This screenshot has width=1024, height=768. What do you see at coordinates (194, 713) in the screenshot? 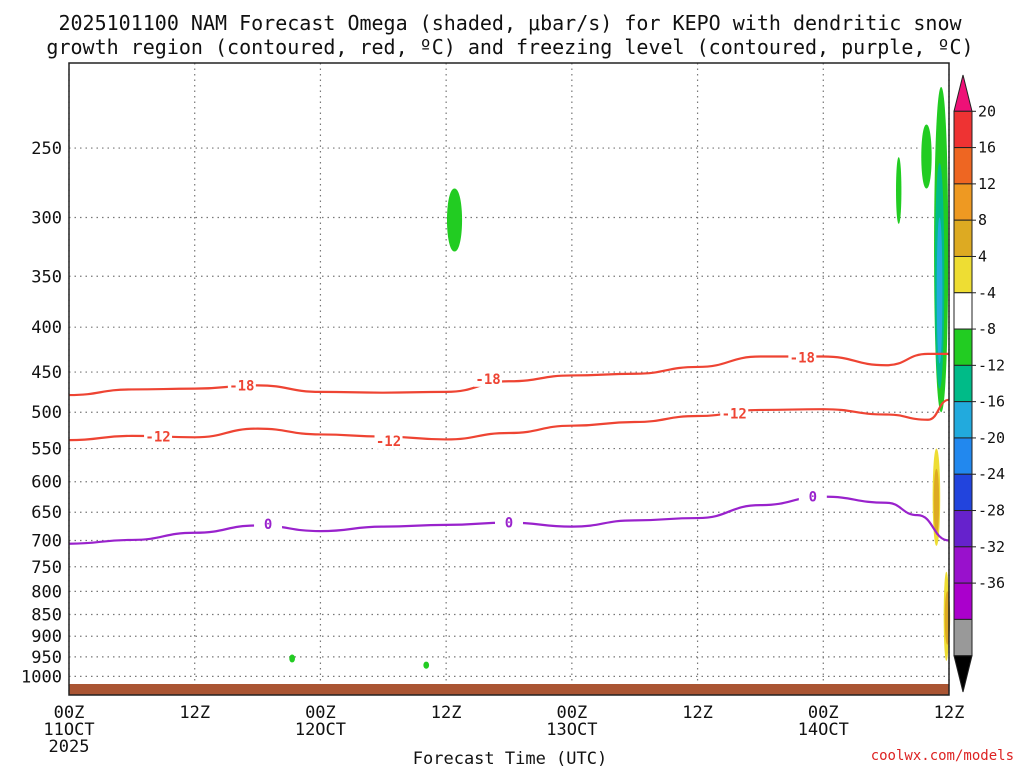
I see `x-tick-1-line-1: 12Z` at bounding box center [194, 713].